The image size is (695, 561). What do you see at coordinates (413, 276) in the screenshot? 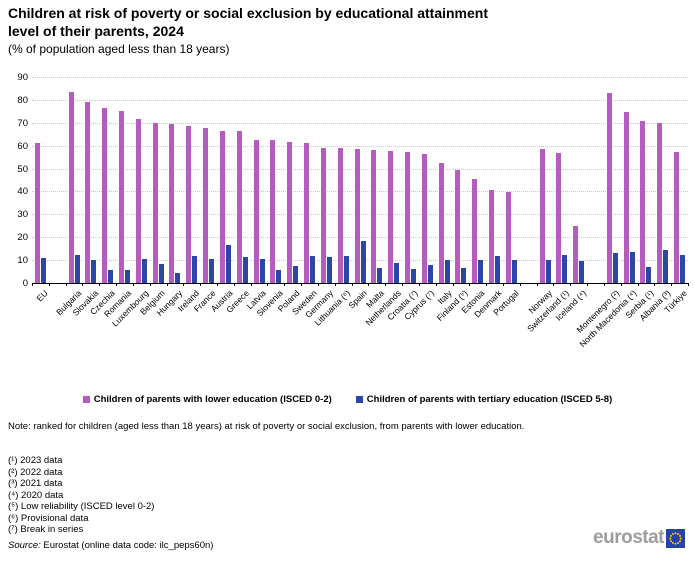
I see `bar-Croatia-tertiary` at bounding box center [413, 276].